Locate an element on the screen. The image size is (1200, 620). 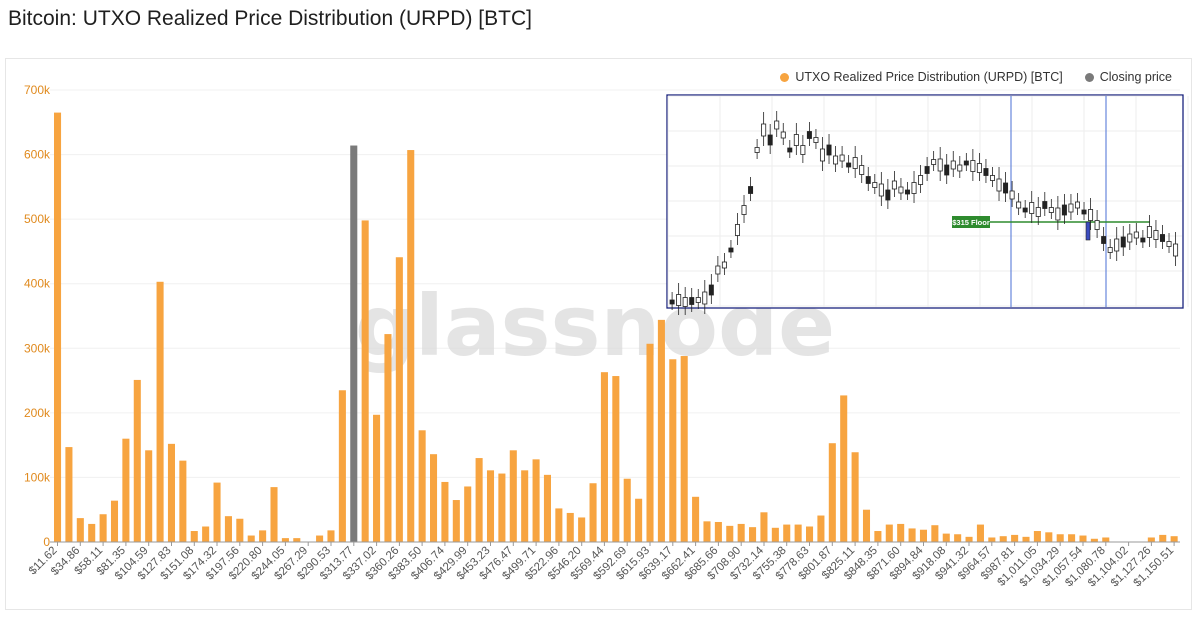
closing-price-bar is located at coordinates (354, 343).